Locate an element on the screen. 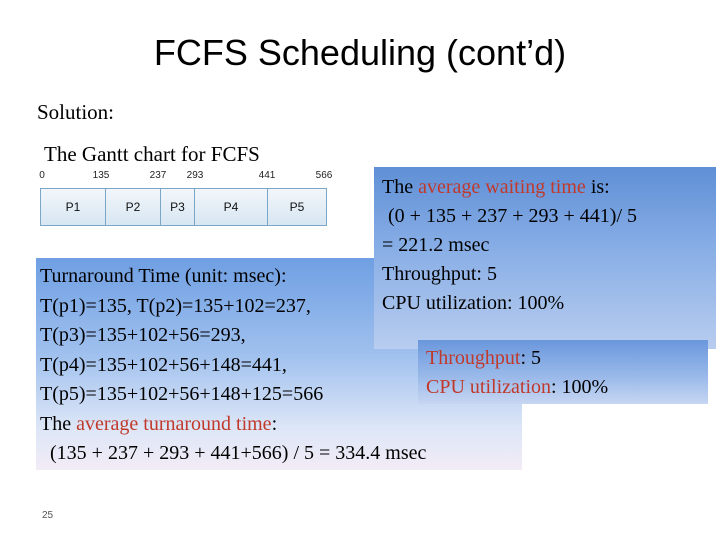 Image resolution: width=720 pixels, height=540 pixels. cpu-utilization-label: CPU utilization is located at coordinates (488, 387).